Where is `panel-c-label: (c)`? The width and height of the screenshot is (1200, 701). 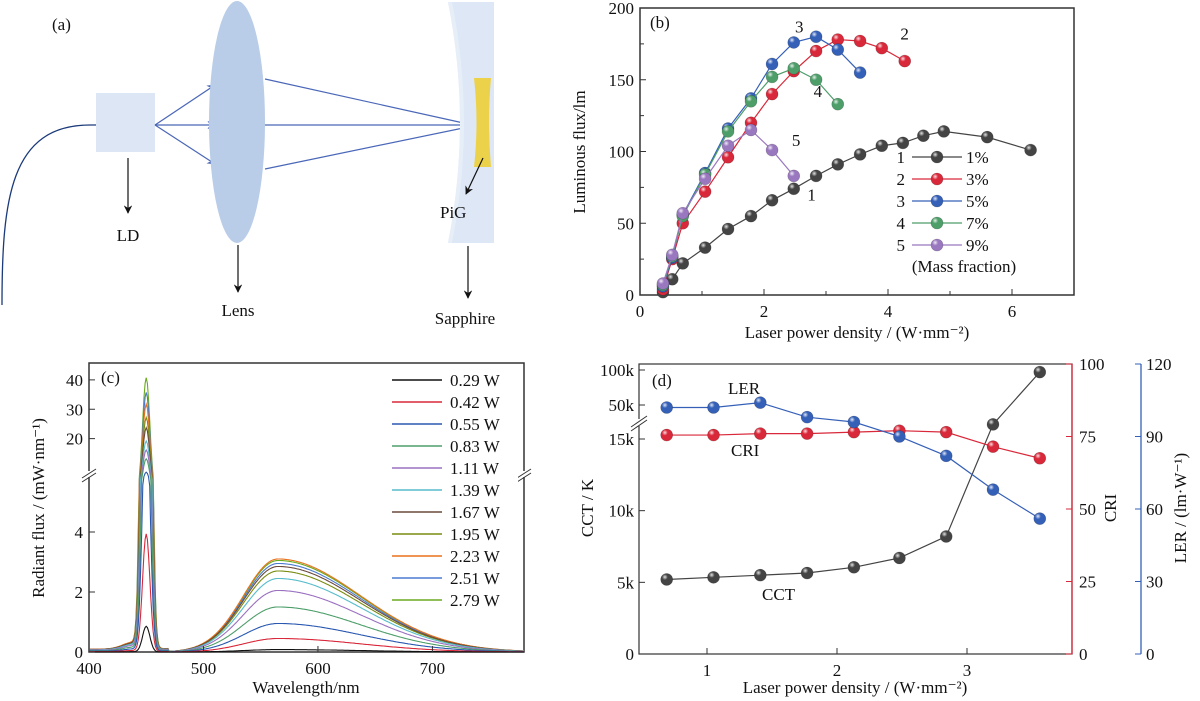 panel-c-label: (c) is located at coordinates (110, 377).